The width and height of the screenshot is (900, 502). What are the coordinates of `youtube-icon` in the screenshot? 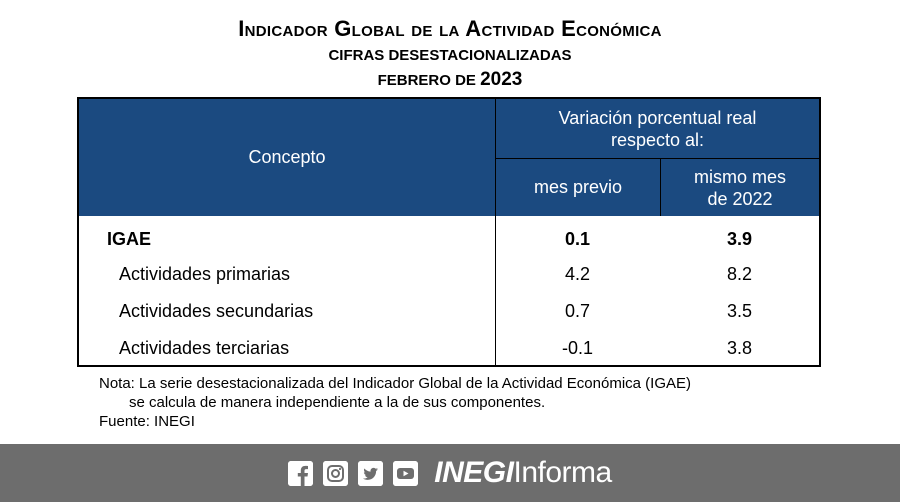 It's located at (406, 473).